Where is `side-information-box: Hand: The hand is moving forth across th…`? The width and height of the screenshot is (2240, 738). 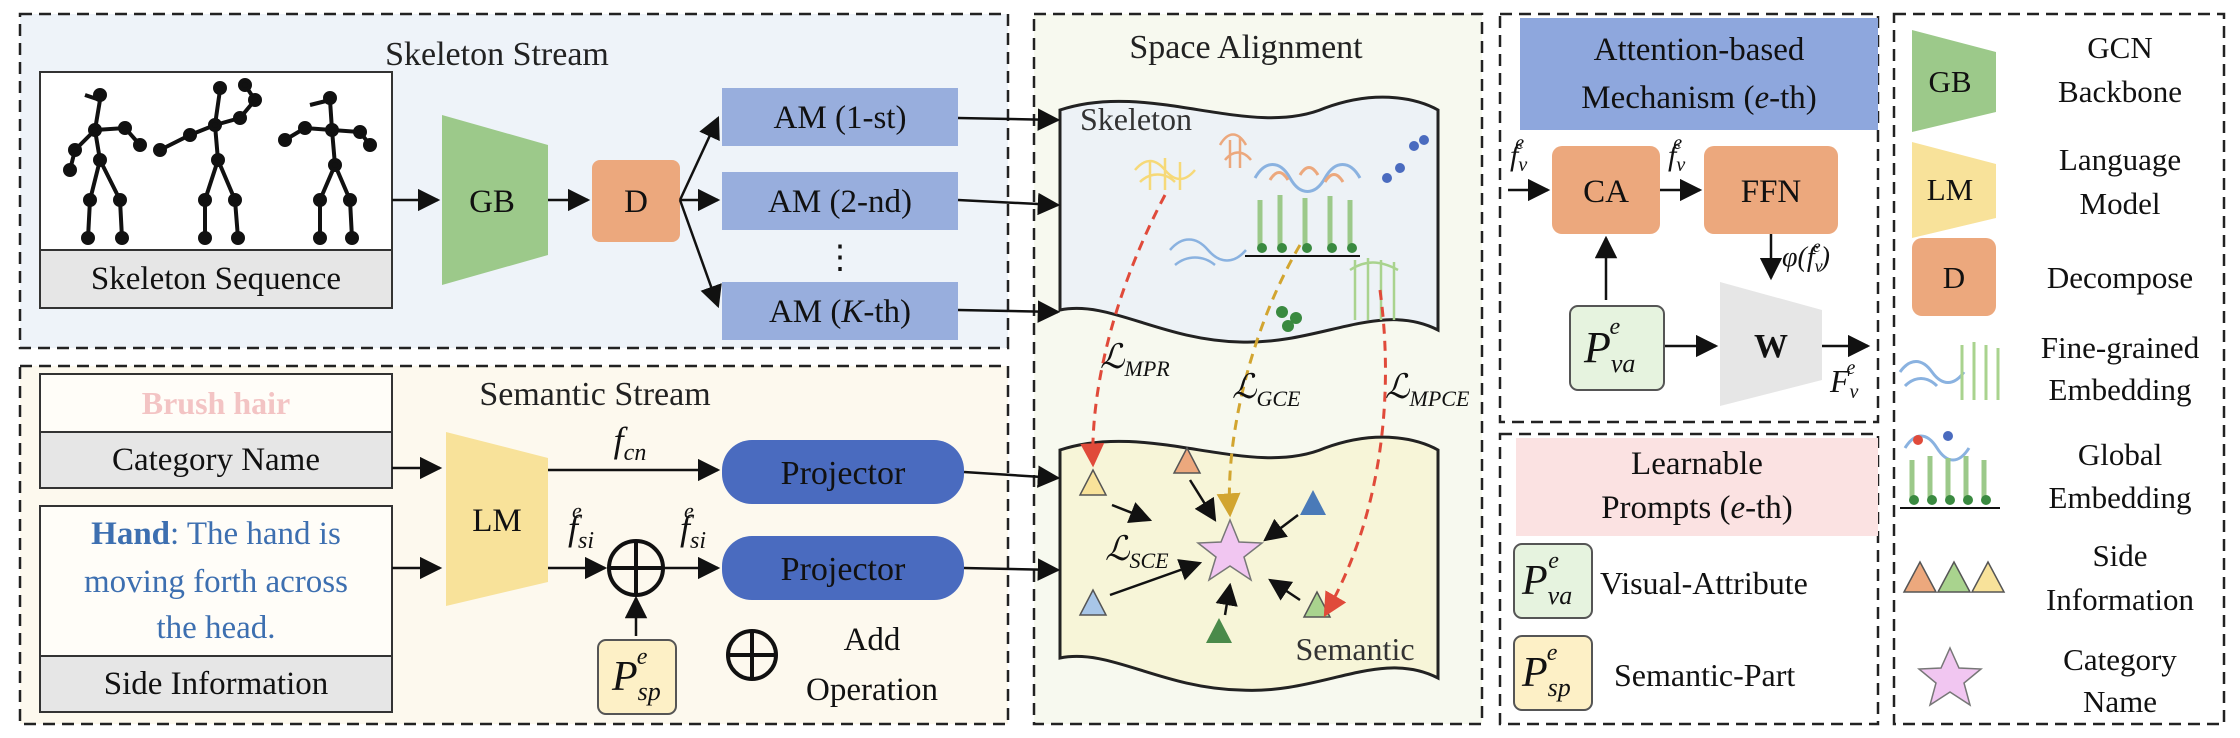 side-information-box: Hand: The hand is moving forth across th… is located at coordinates (216, 609).